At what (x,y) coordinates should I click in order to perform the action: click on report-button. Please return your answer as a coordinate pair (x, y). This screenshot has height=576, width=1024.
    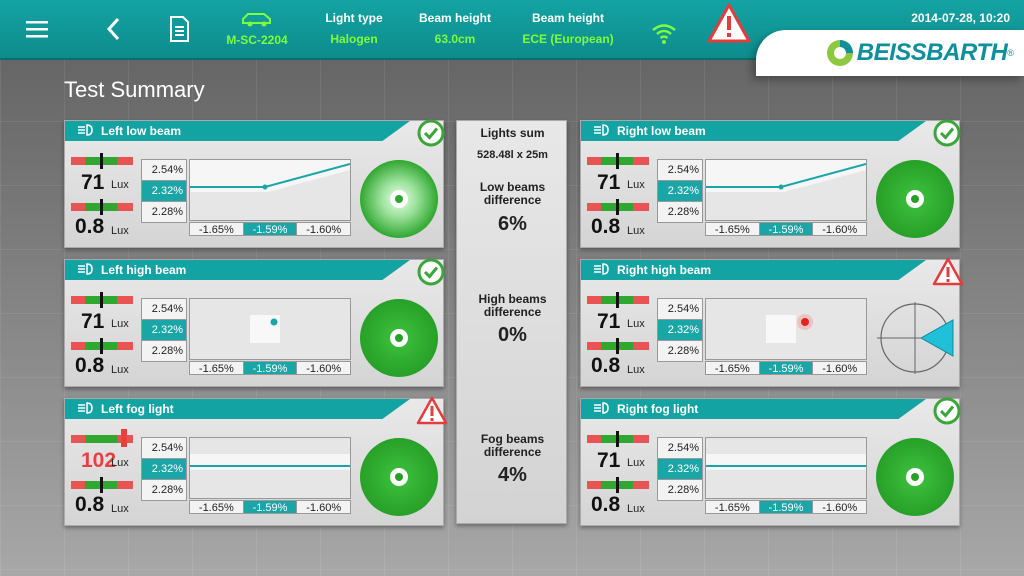
    Looking at the image, I should click on (179, 29).